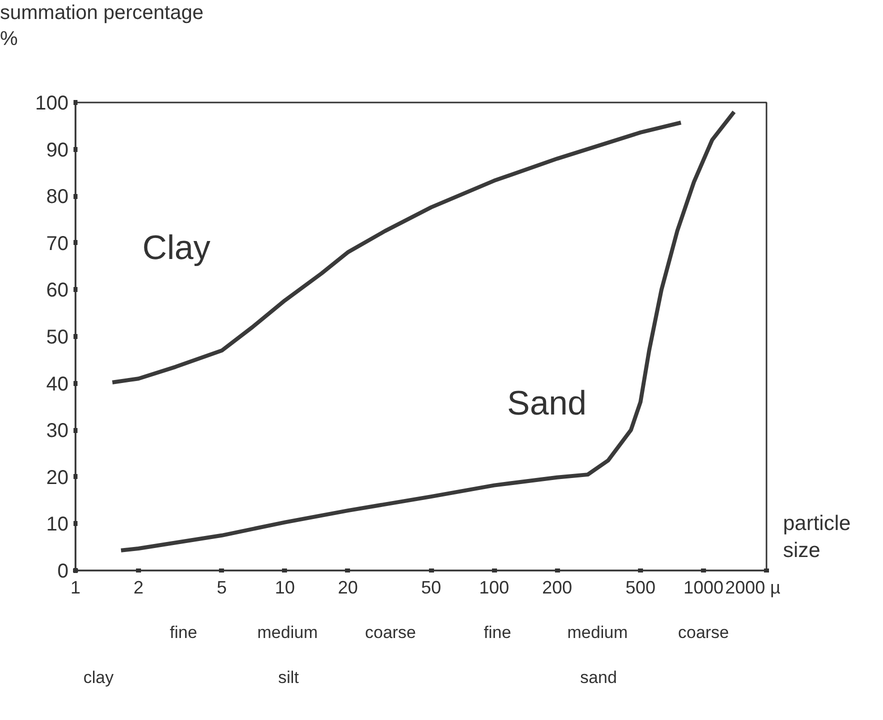 The width and height of the screenshot is (883, 720). I want to click on text: clay, so click(98, 677).